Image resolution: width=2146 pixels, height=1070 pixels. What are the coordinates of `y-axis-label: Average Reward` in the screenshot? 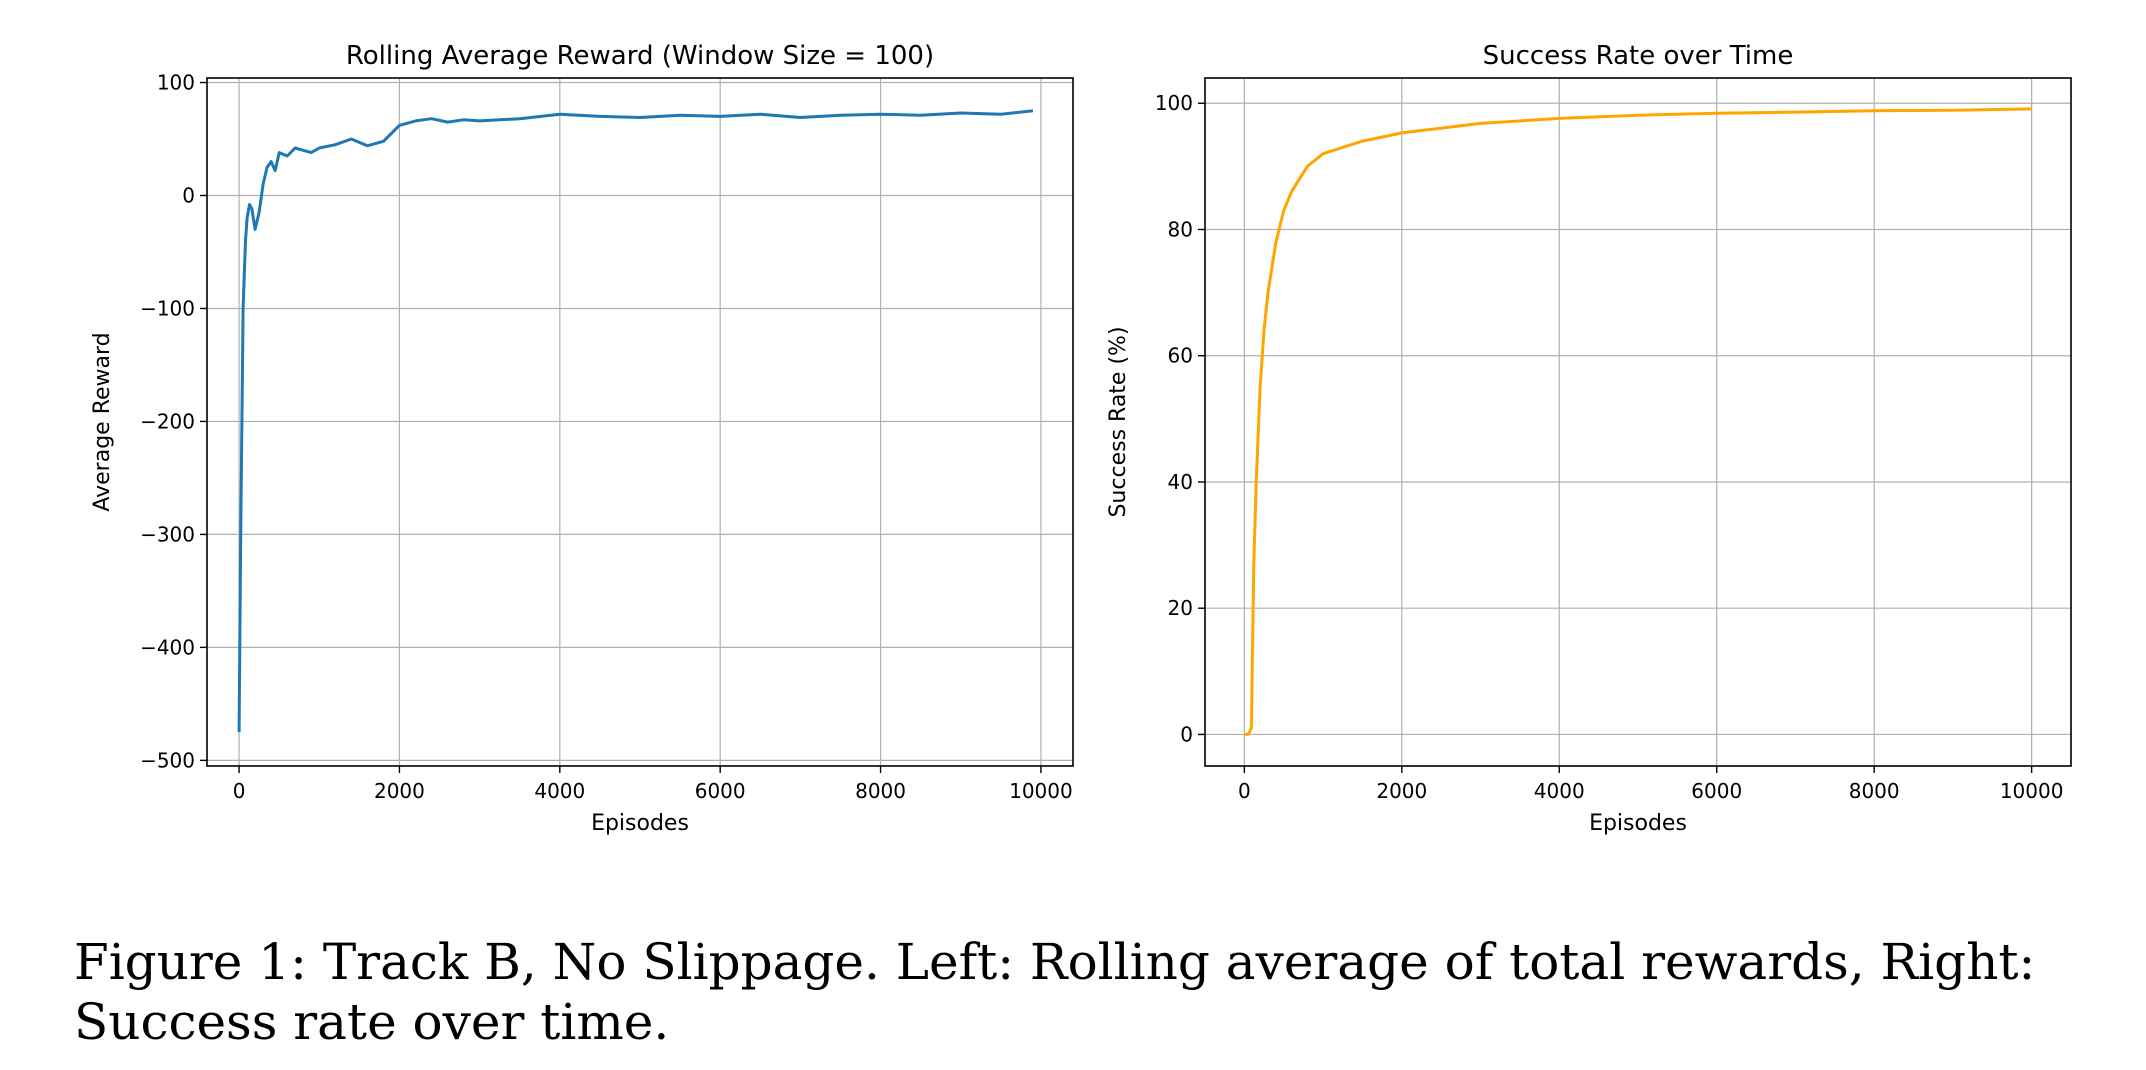 It's located at (102, 421).